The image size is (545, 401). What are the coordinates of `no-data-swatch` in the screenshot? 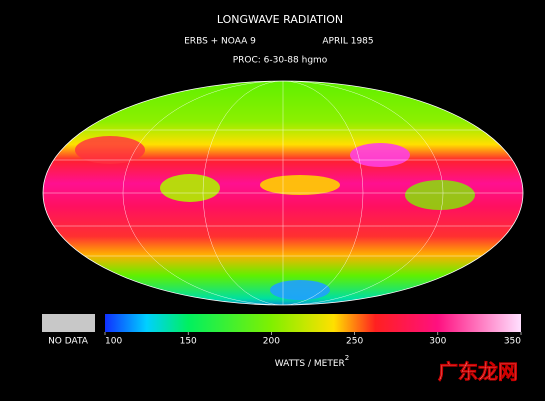 It's located at (68, 323).